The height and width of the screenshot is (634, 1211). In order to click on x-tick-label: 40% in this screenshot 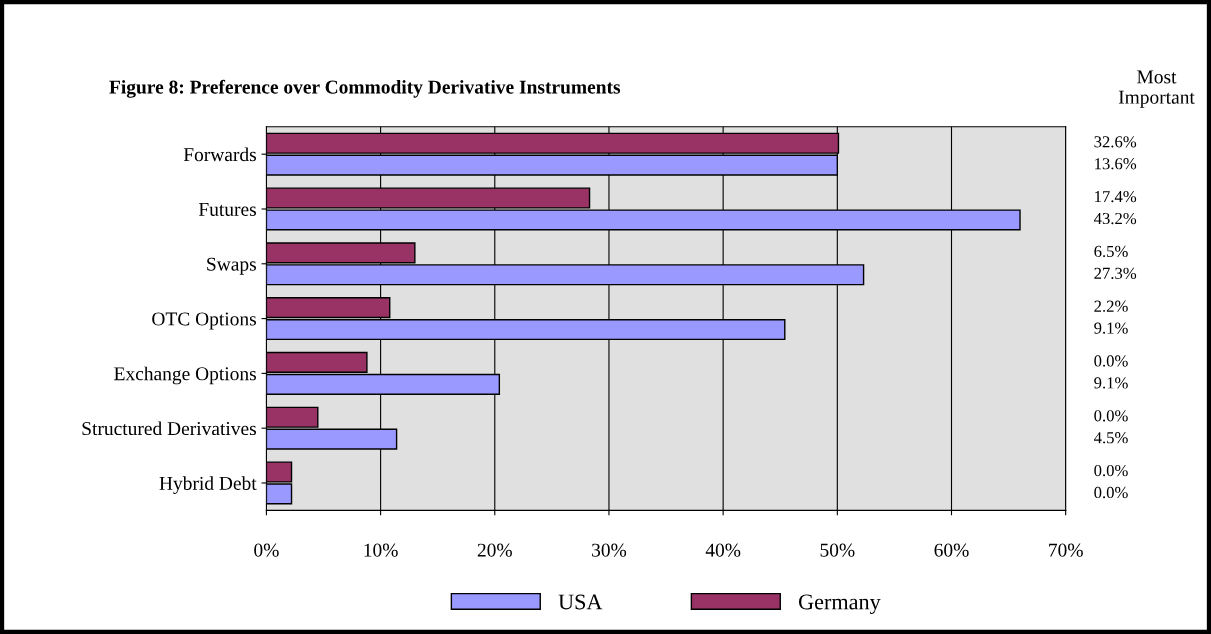, I will do `click(723, 550)`.